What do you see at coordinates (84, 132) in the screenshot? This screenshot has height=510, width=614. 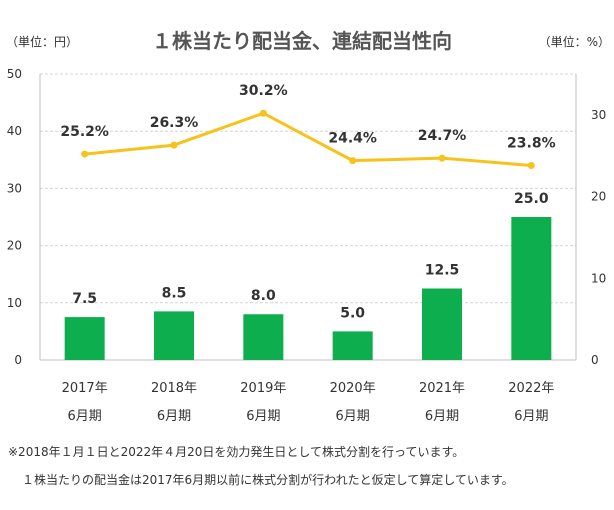 I see `line-value-label: 25.2%` at bounding box center [84, 132].